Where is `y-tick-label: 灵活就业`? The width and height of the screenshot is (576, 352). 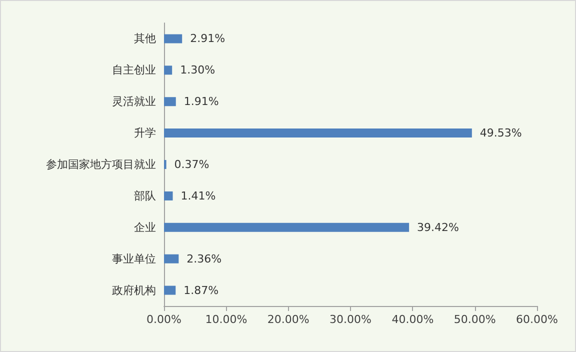
y-tick-label: 灵活就业 is located at coordinates (134, 101).